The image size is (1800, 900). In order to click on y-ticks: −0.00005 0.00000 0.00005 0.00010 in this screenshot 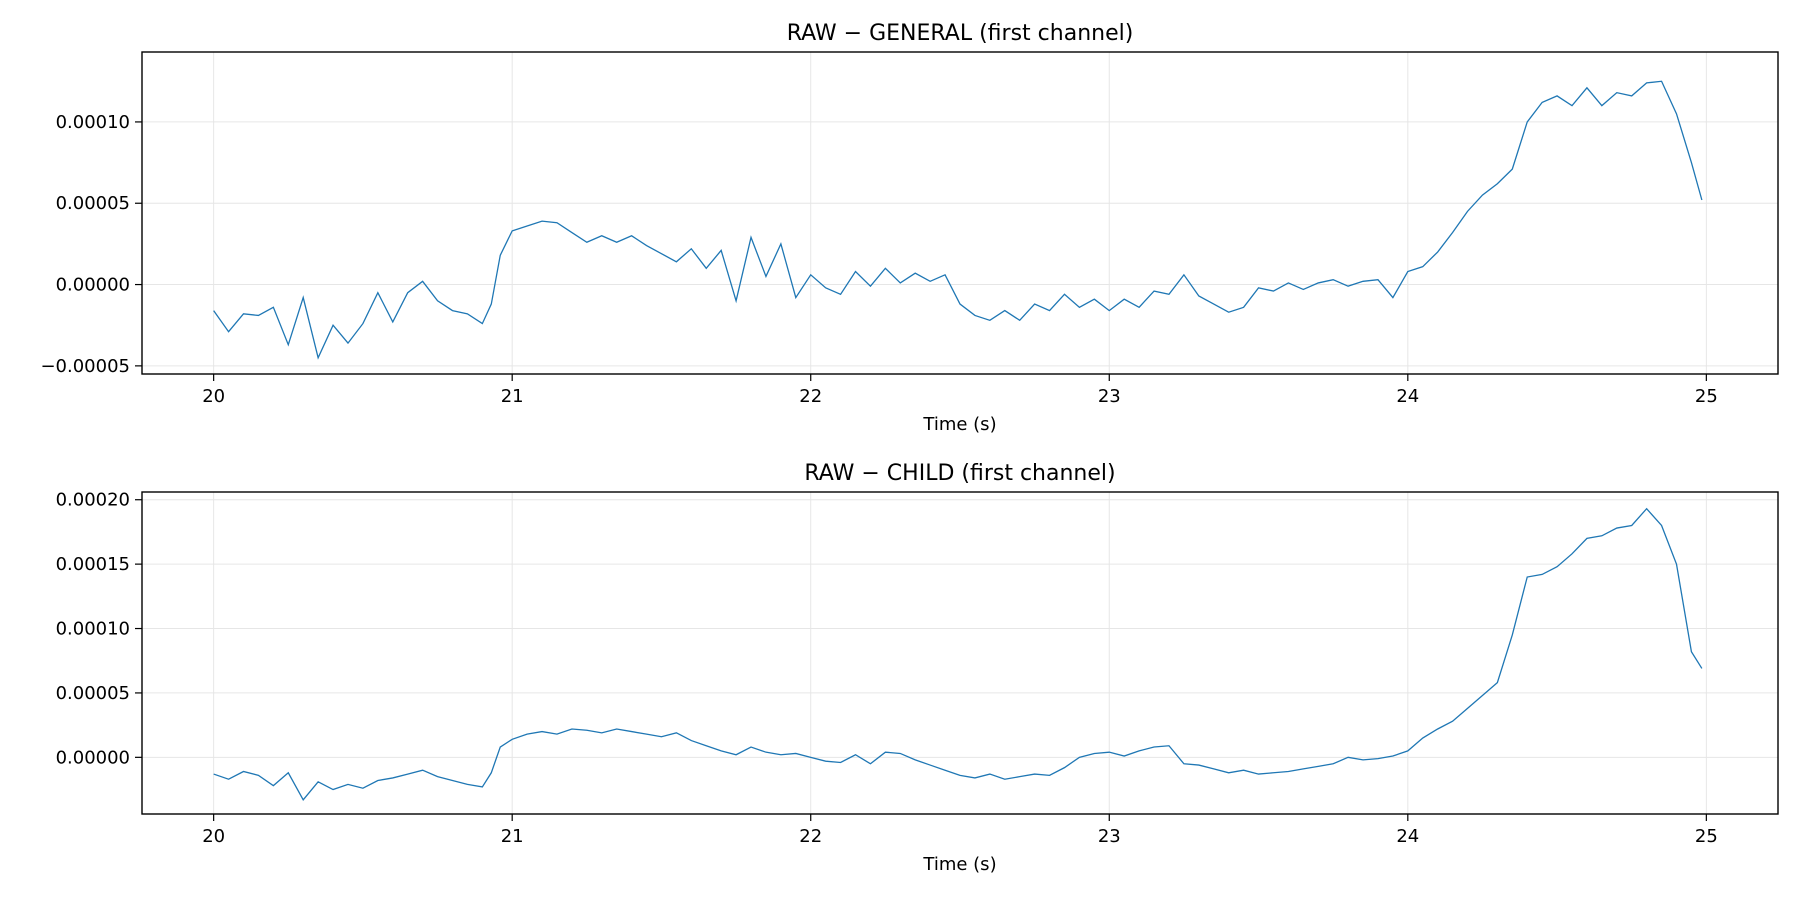, I will do `click(91, 244)`.